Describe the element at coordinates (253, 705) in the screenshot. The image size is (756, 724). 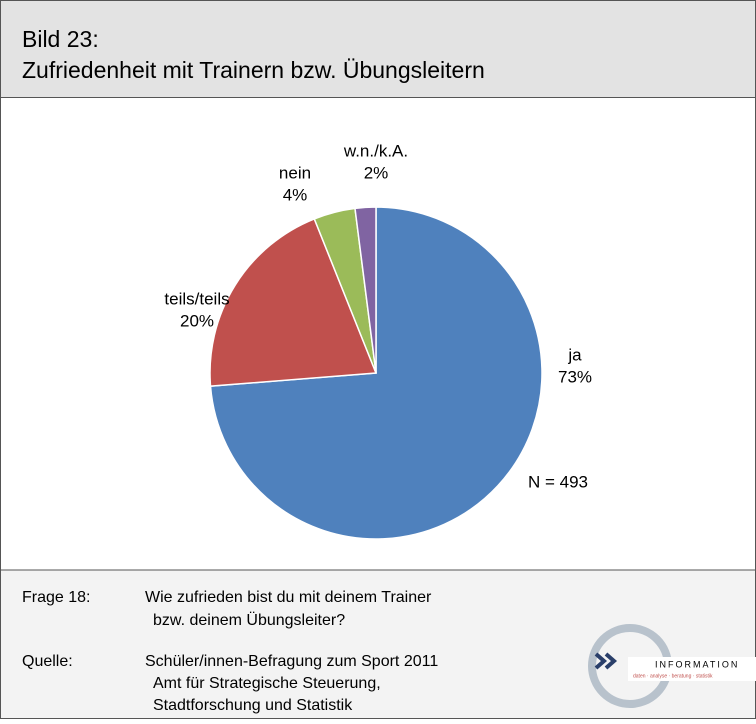
I see `source: Stadtforschung und Statistik` at that location.